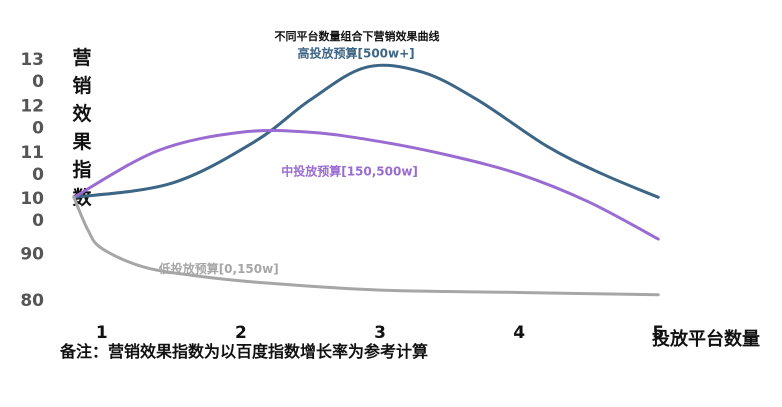 The width and height of the screenshot is (782, 407). Describe the element at coordinates (241, 333) in the screenshot. I see `x-tick-label: 2` at that location.